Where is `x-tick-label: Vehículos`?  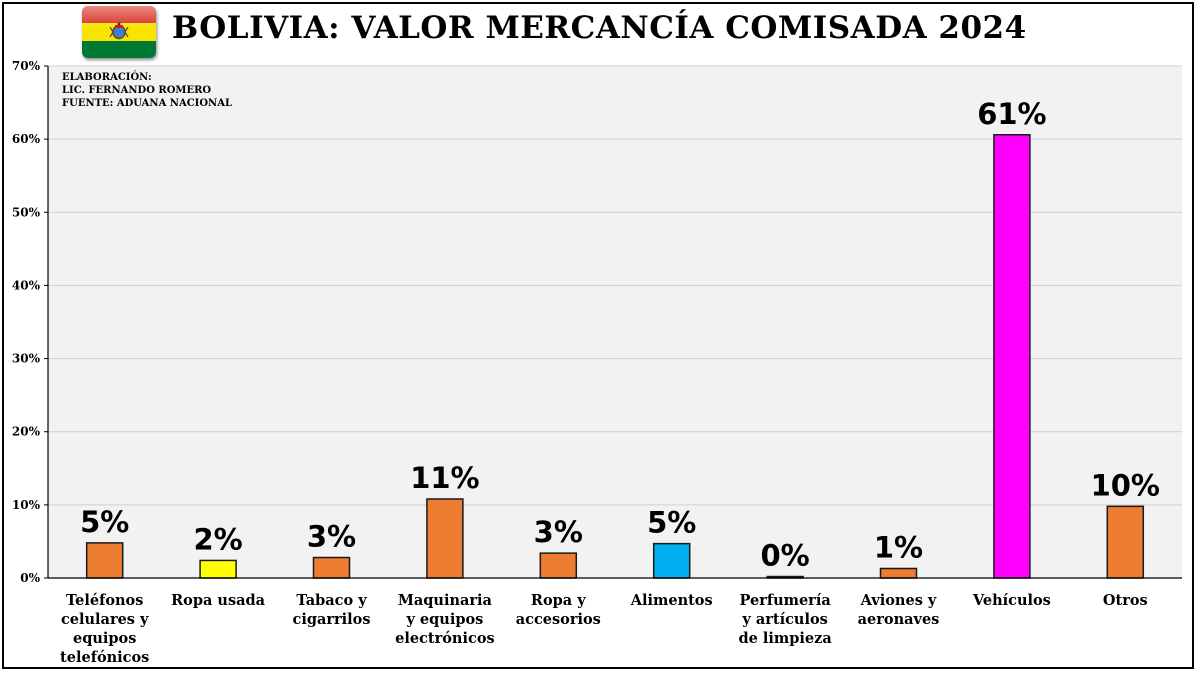 x-tick-label: Vehículos is located at coordinates (1011, 600).